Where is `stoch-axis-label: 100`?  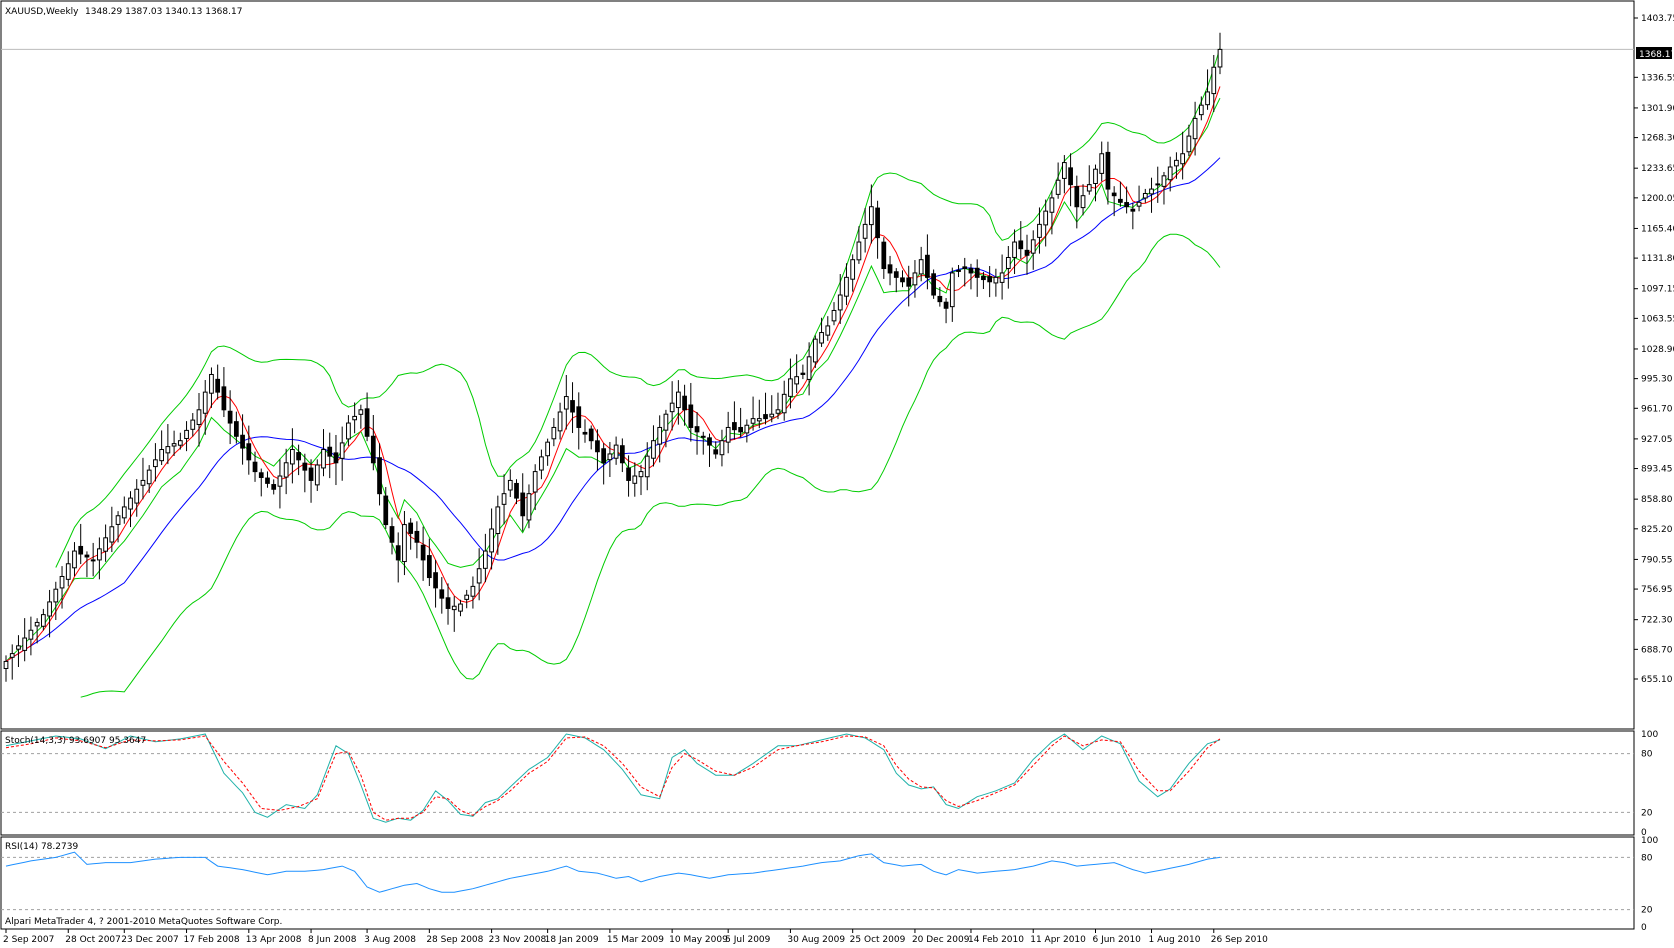 stoch-axis-label: 100 is located at coordinates (1649, 735).